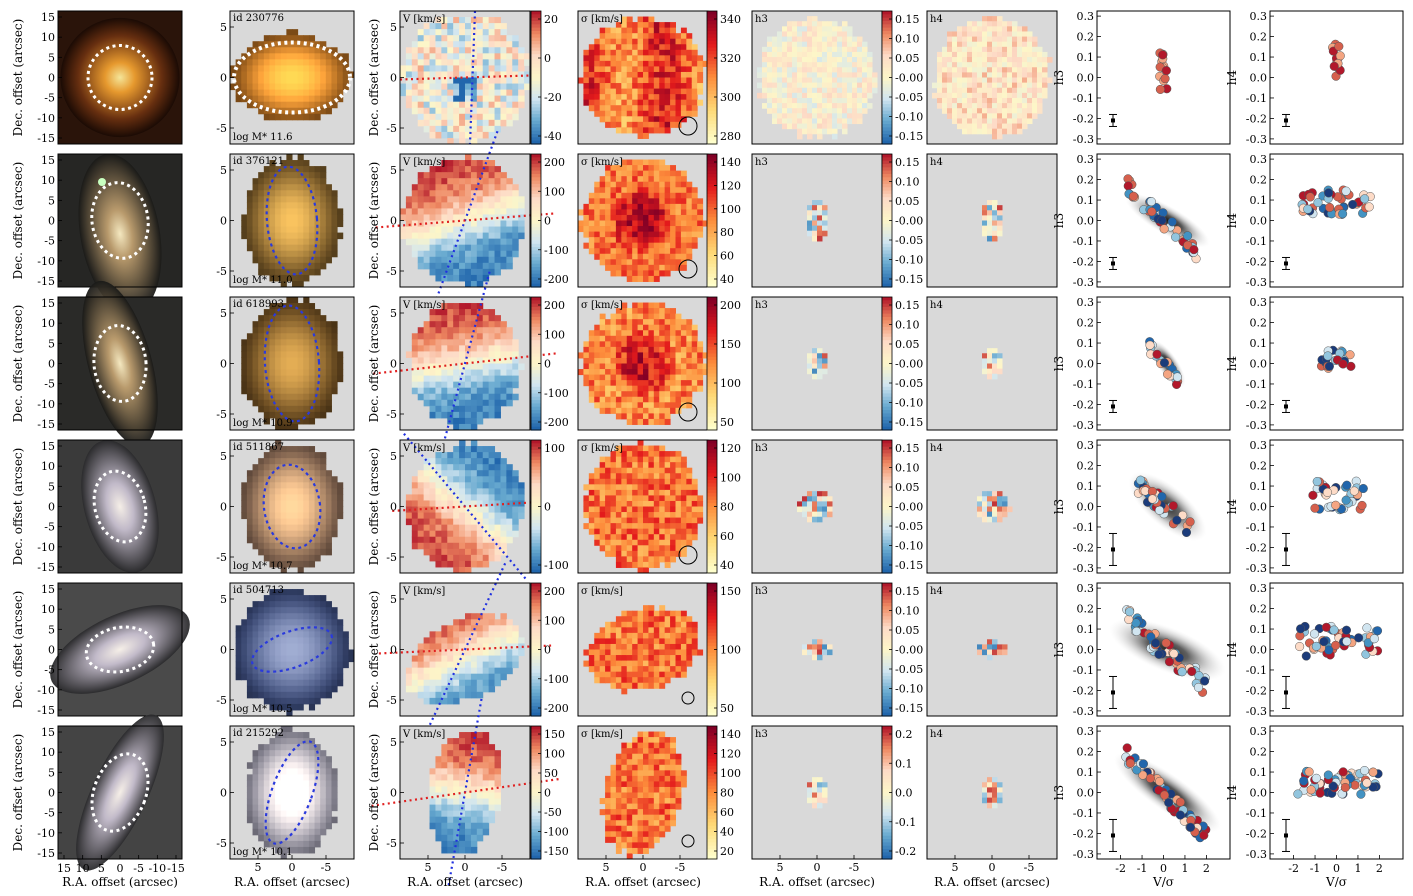 This screenshot has height=896, width=1413. Describe the element at coordinates (992, 77) in the screenshot. I see `panel-frame` at that location.